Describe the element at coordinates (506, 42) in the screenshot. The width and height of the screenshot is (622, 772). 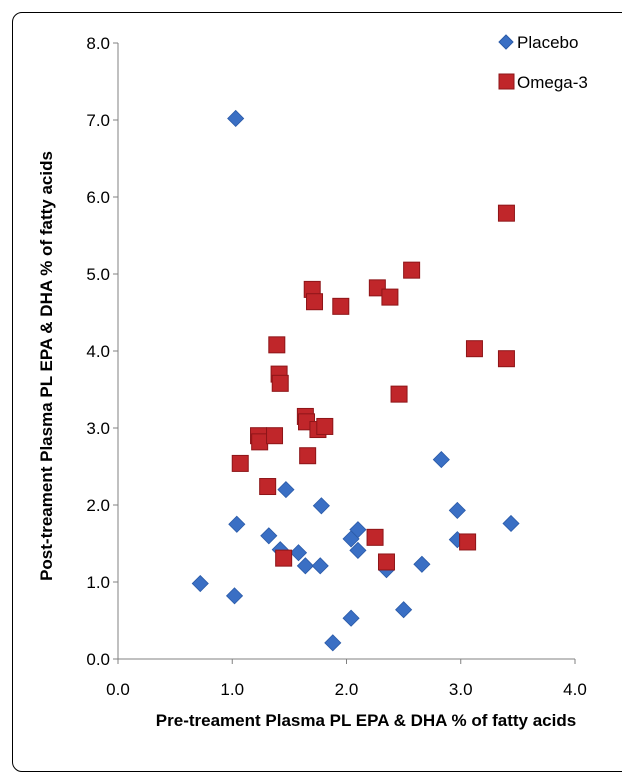
I see `legend-marker-placebo` at that location.